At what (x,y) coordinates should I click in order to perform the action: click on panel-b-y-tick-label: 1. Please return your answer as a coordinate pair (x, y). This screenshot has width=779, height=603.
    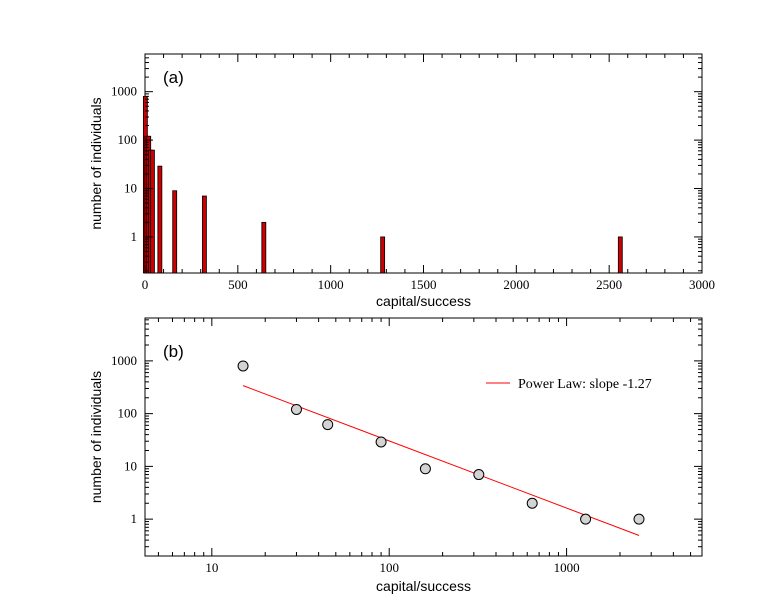
    Looking at the image, I should click on (134, 518).